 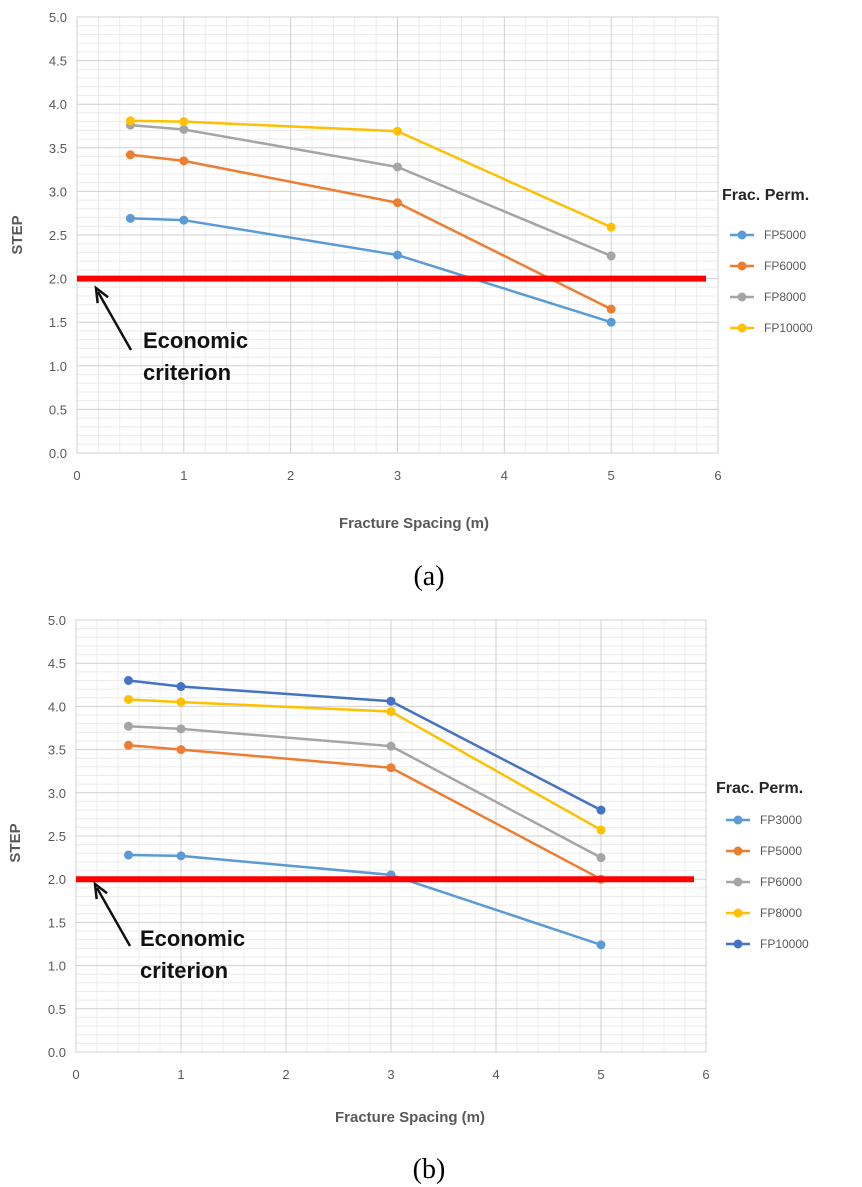 What do you see at coordinates (504, 475) in the screenshot?
I see `x-tick-label: 4` at bounding box center [504, 475].